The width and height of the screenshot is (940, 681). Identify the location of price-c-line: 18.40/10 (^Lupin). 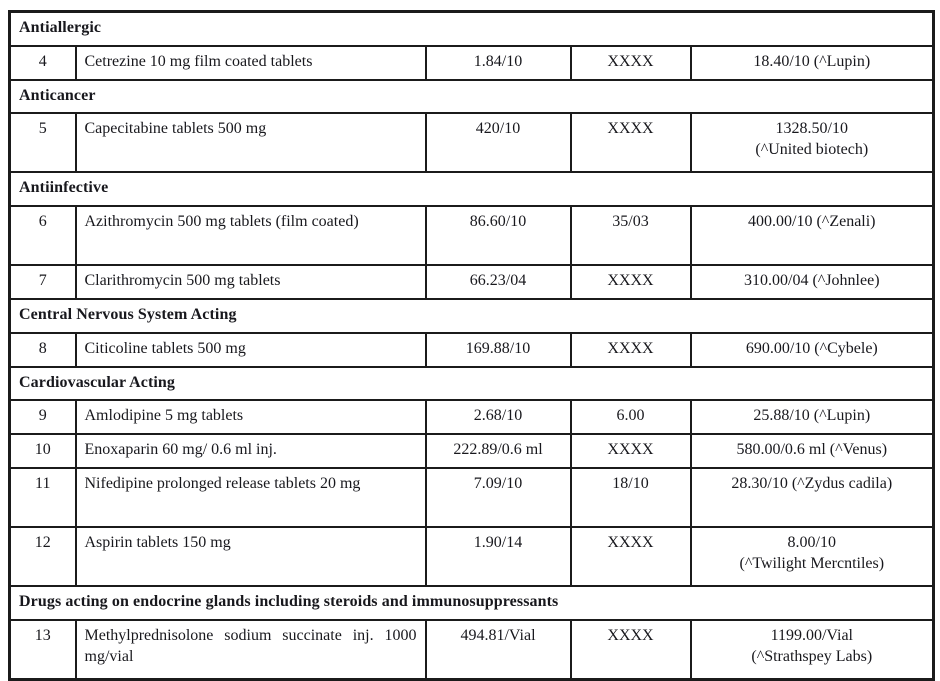
(812, 61).